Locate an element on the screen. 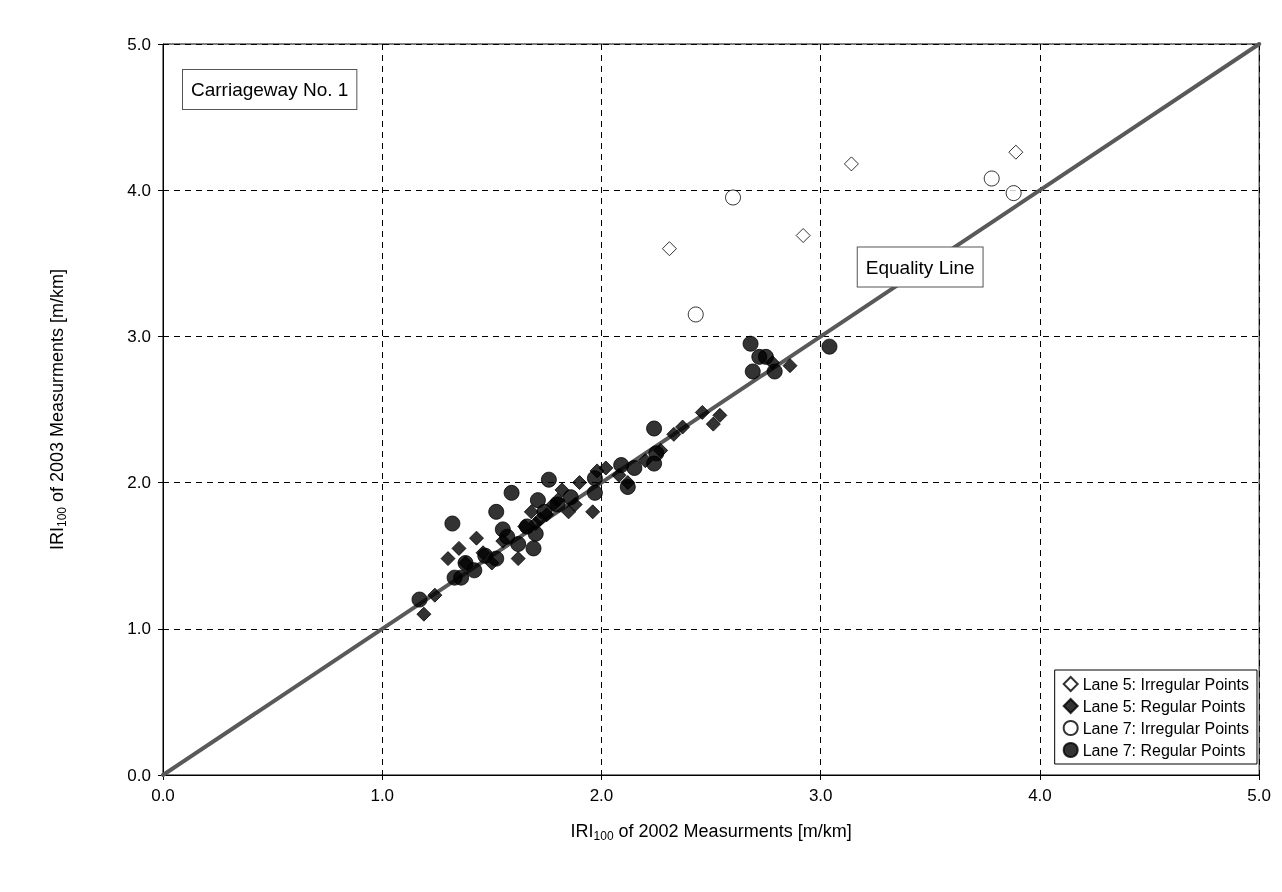  y-tick-label: 1.0 is located at coordinates (139, 629).